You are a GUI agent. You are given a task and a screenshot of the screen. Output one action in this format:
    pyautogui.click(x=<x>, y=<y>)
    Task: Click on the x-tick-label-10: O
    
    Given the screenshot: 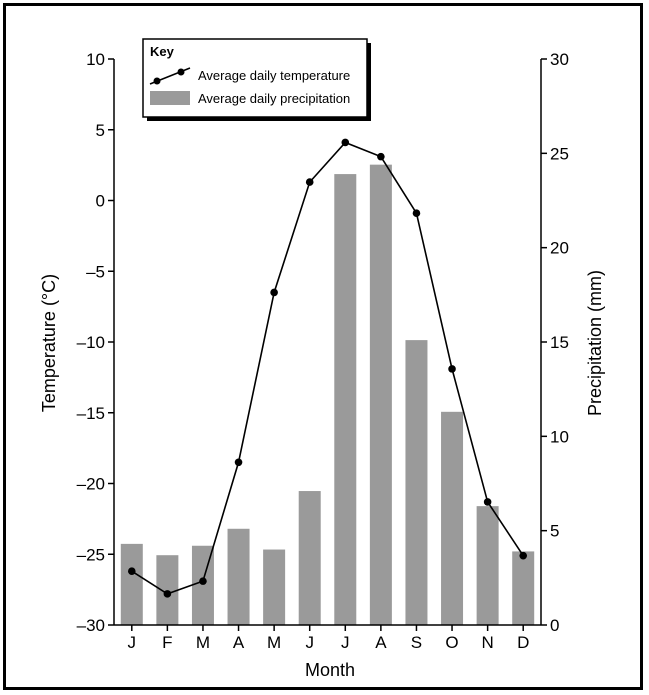 What is the action you would take?
    pyautogui.click(x=451, y=642)
    